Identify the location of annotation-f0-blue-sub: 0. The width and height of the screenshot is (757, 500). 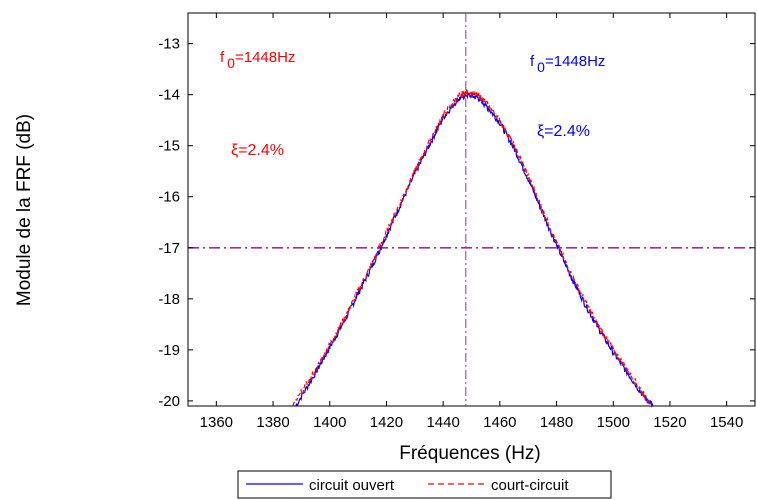
(541, 67).